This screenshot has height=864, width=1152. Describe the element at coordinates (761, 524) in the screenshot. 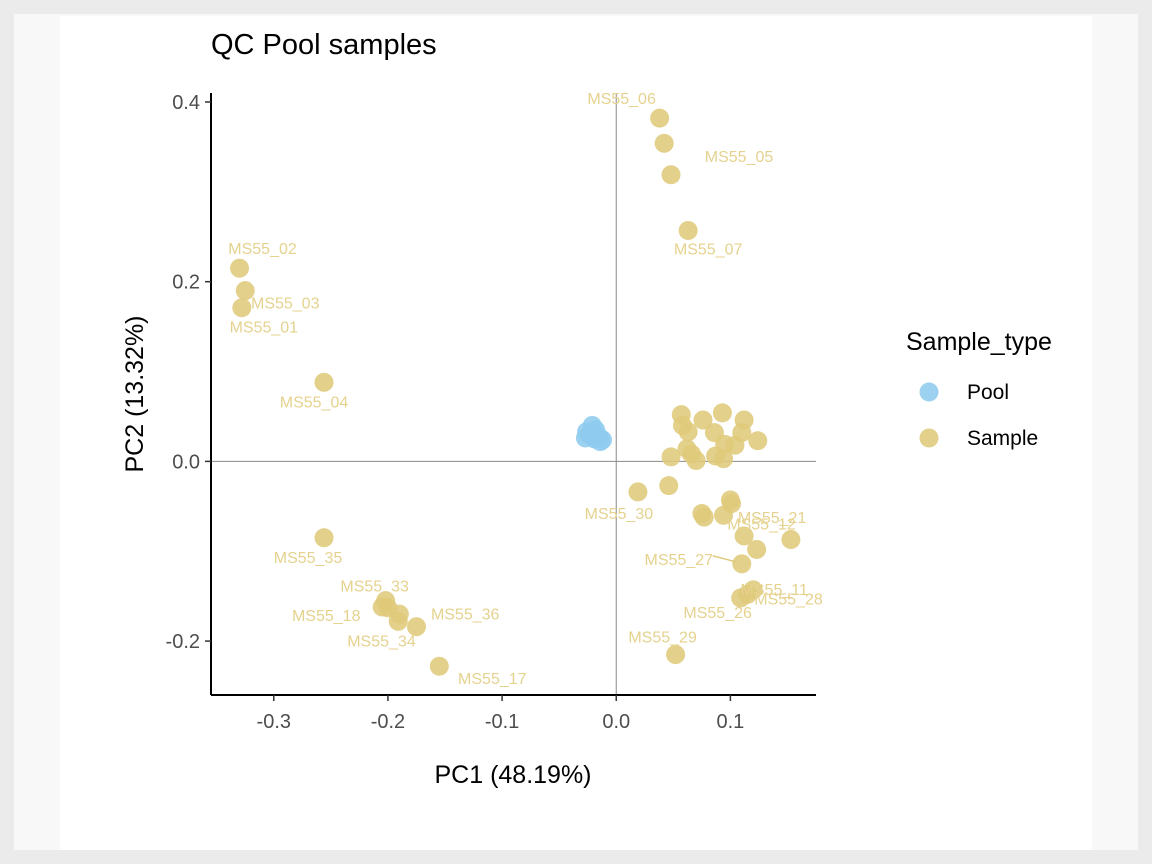

I see `point-label: MS55_12` at that location.